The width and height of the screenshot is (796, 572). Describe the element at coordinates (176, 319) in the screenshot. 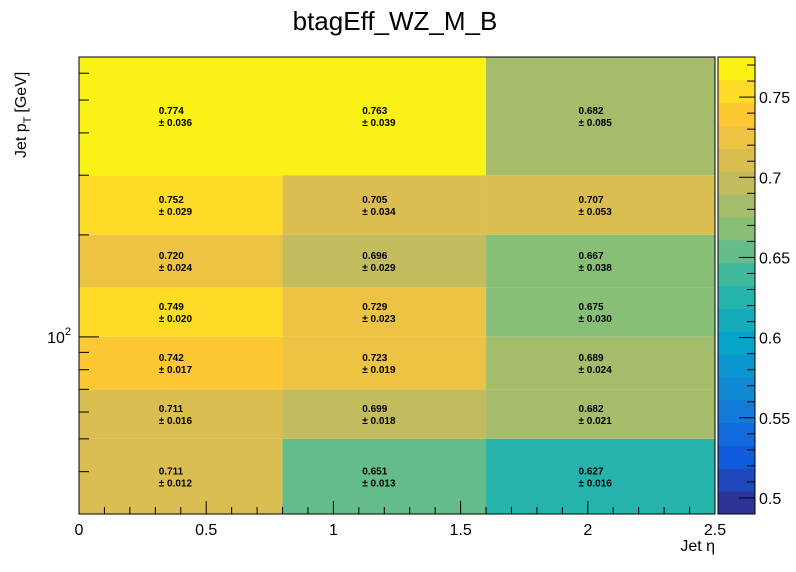

I see `cell-error-label: ± 0.020` at that location.